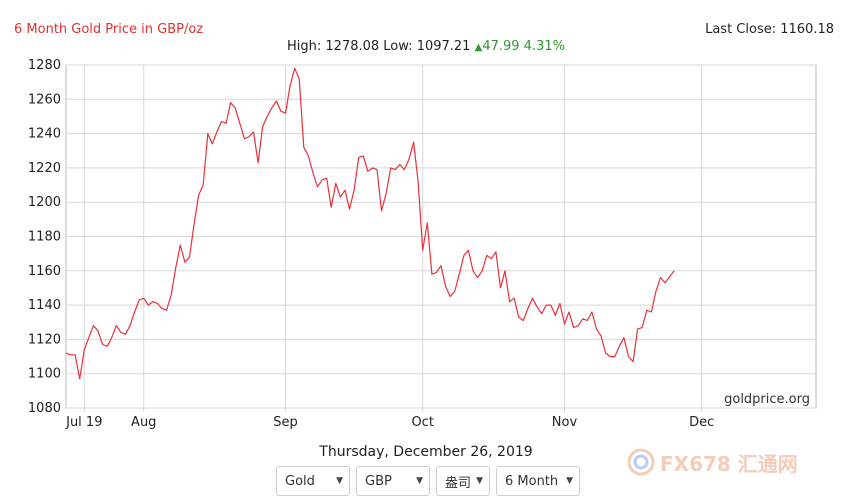  Describe the element at coordinates (729, 463) in the screenshot. I see `corner-watermark-text: FX678 汇通网` at that location.